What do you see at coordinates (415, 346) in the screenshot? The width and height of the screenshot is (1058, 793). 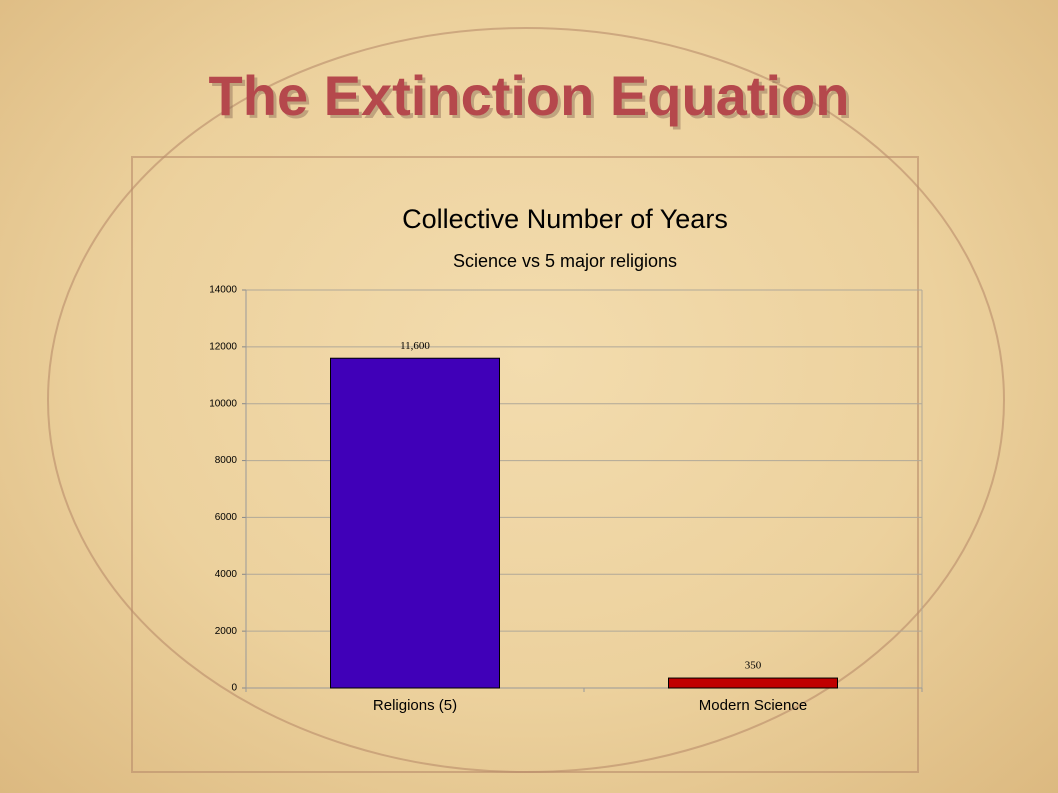 I see `value-label: 11,600` at bounding box center [415, 346].